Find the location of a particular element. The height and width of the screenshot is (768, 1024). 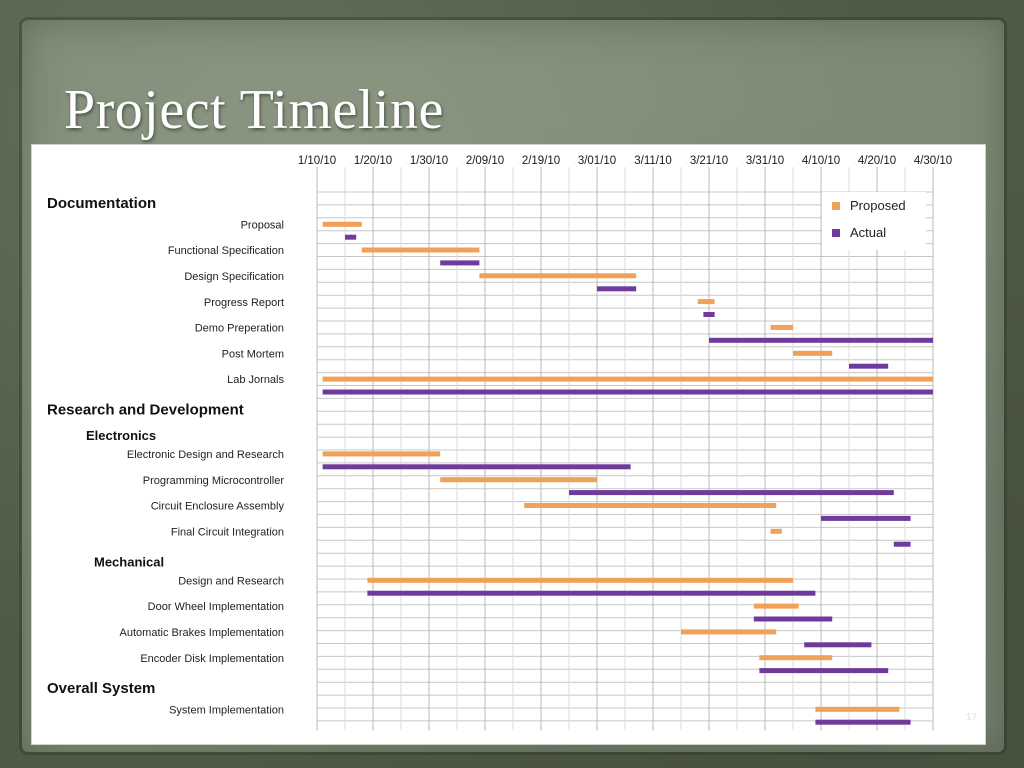

task-label: Final Circuit Integration is located at coordinates (227, 532).